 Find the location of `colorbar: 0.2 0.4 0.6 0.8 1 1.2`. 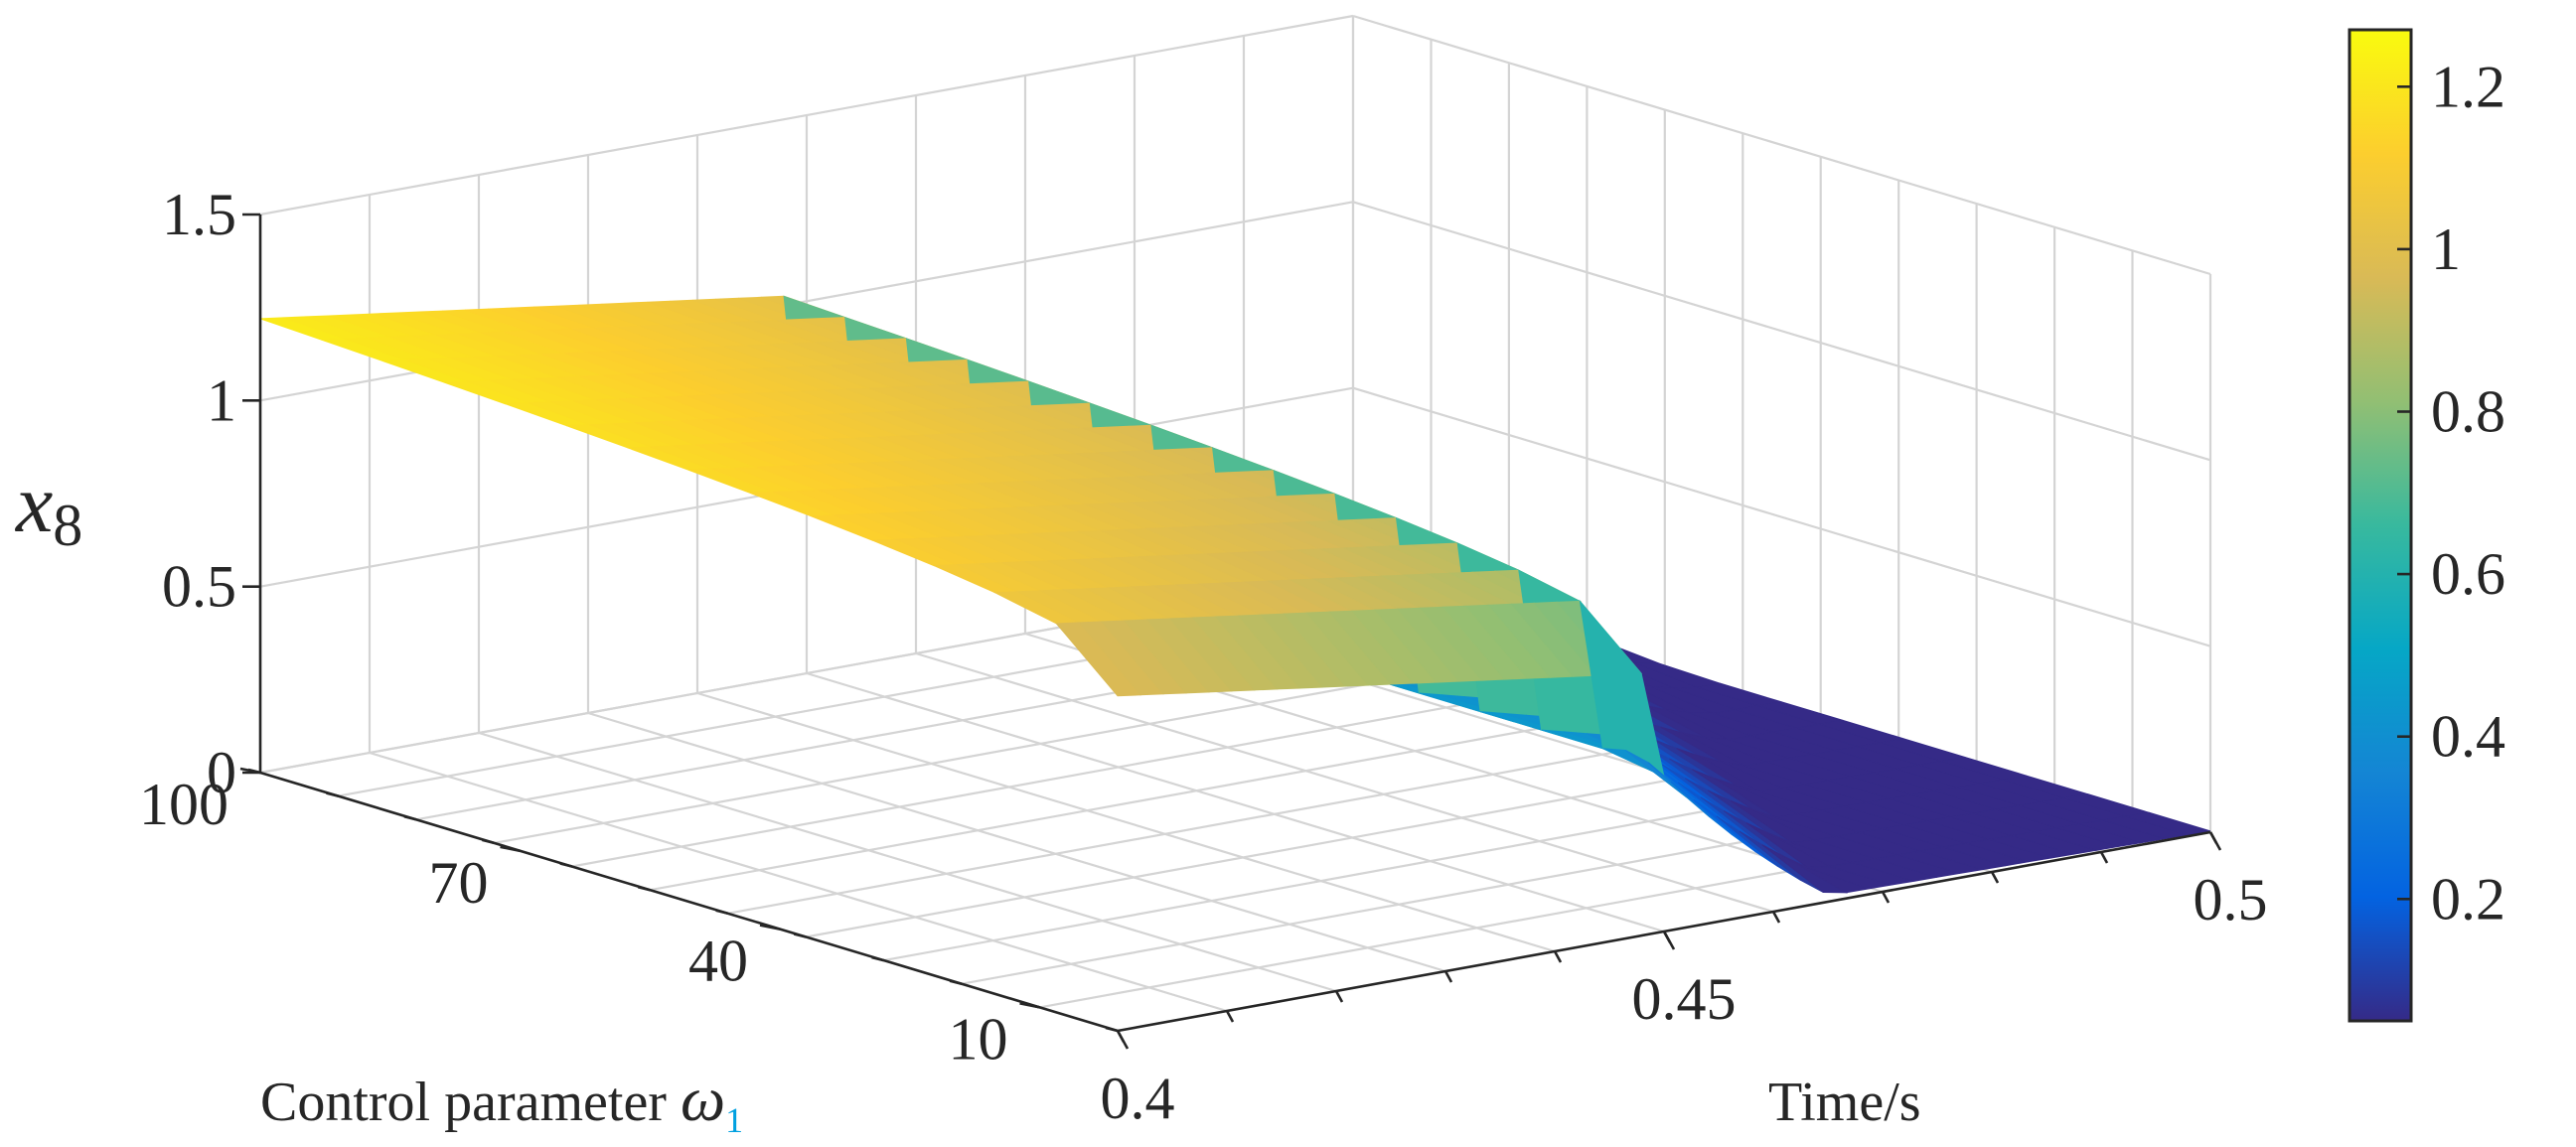

colorbar: 0.2 0.4 0.6 0.8 1 1.2 is located at coordinates (2426, 525).